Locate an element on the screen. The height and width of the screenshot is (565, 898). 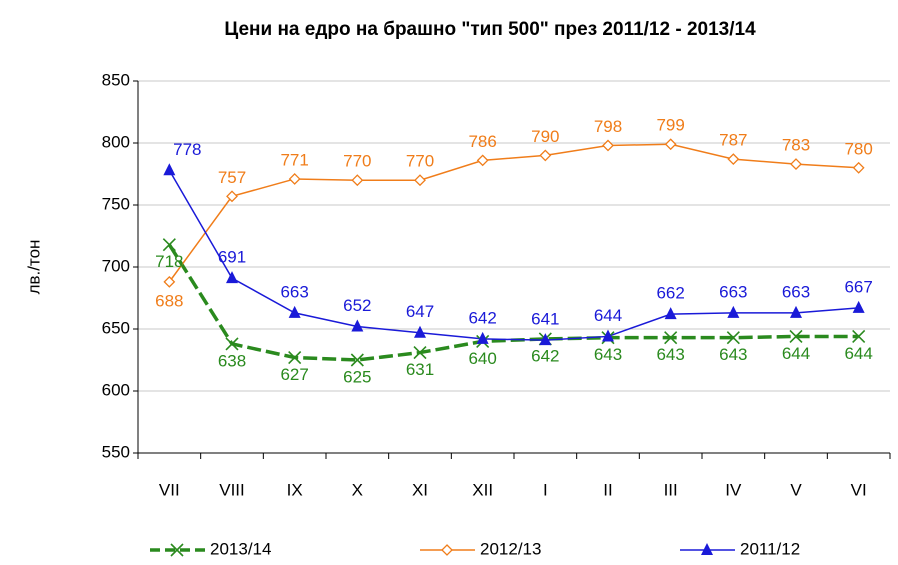
x-tick-label: I is located at coordinates (545, 489).